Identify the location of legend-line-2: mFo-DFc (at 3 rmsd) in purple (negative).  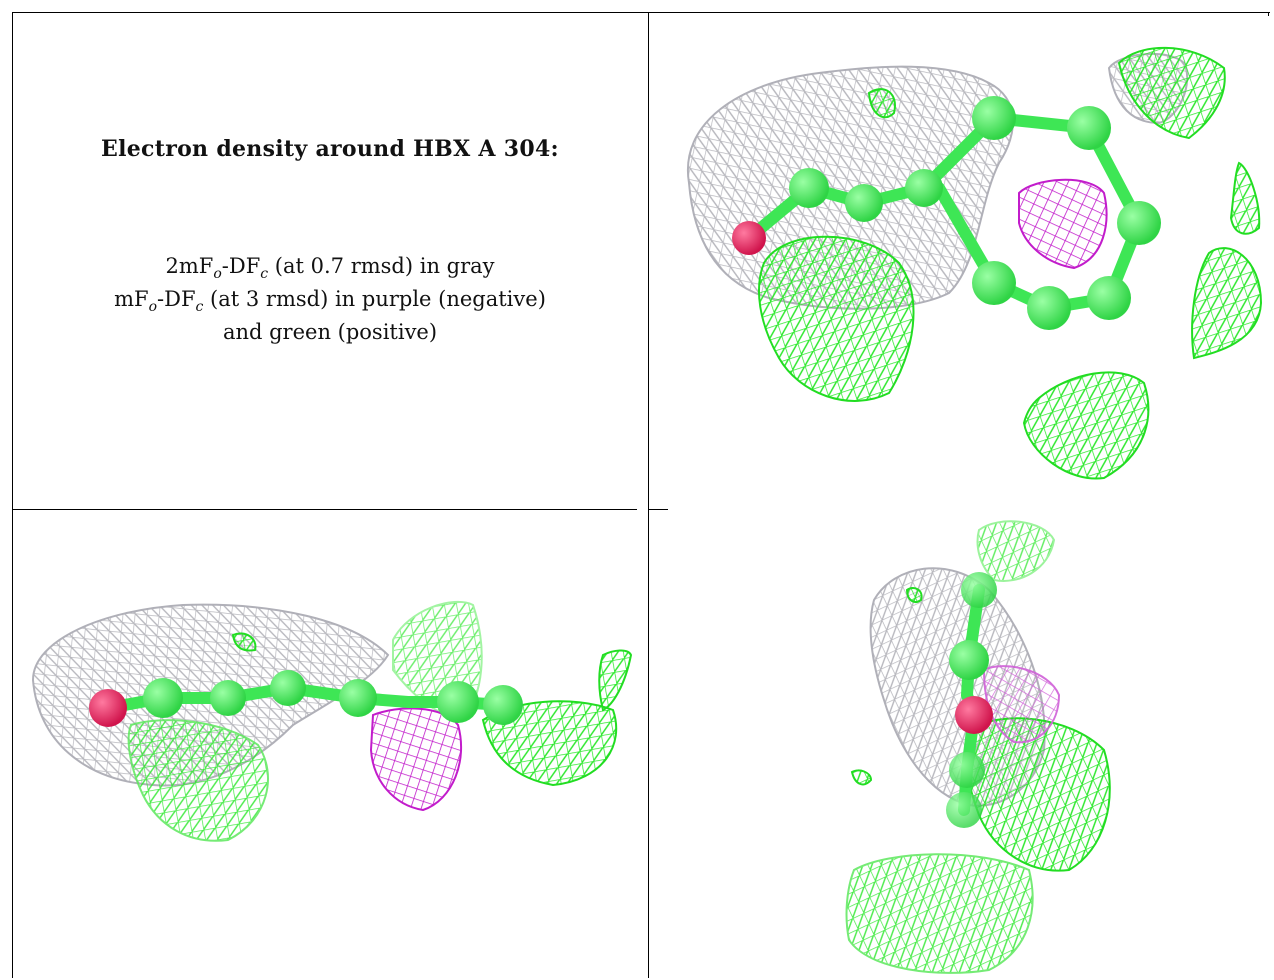
(330, 301).